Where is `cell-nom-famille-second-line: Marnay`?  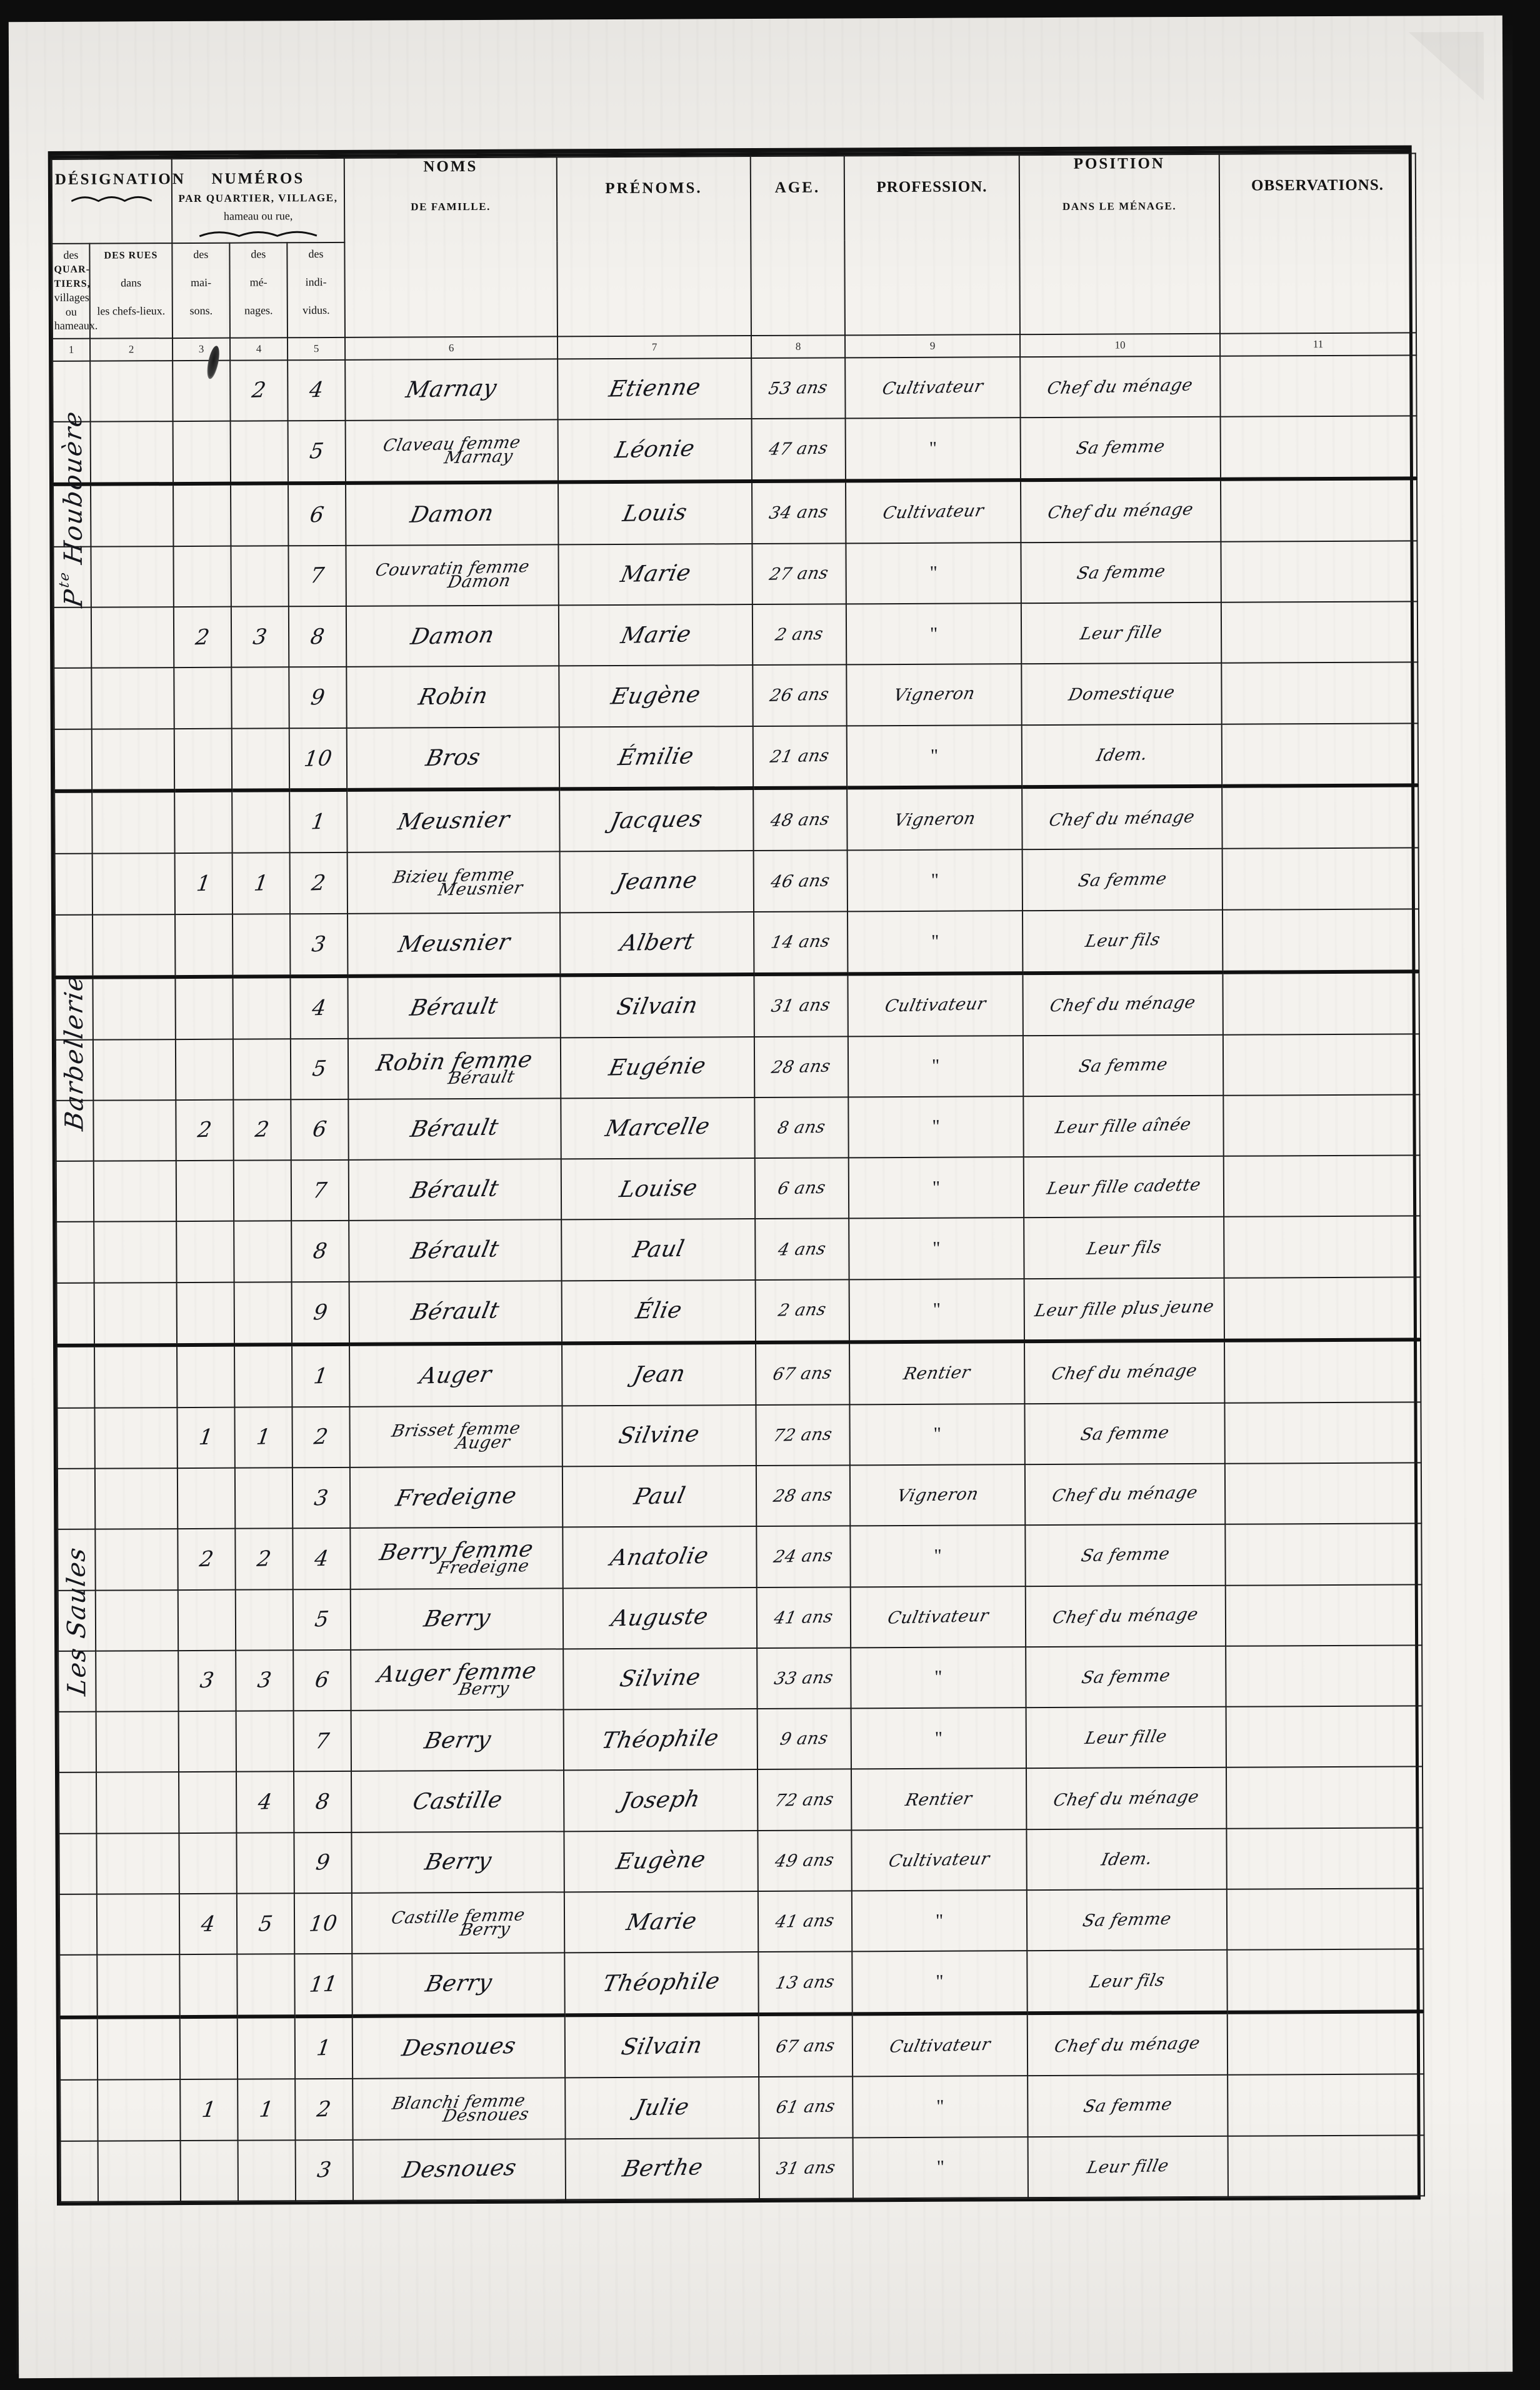 cell-nom-famille-second-line: Marnay is located at coordinates (478, 457).